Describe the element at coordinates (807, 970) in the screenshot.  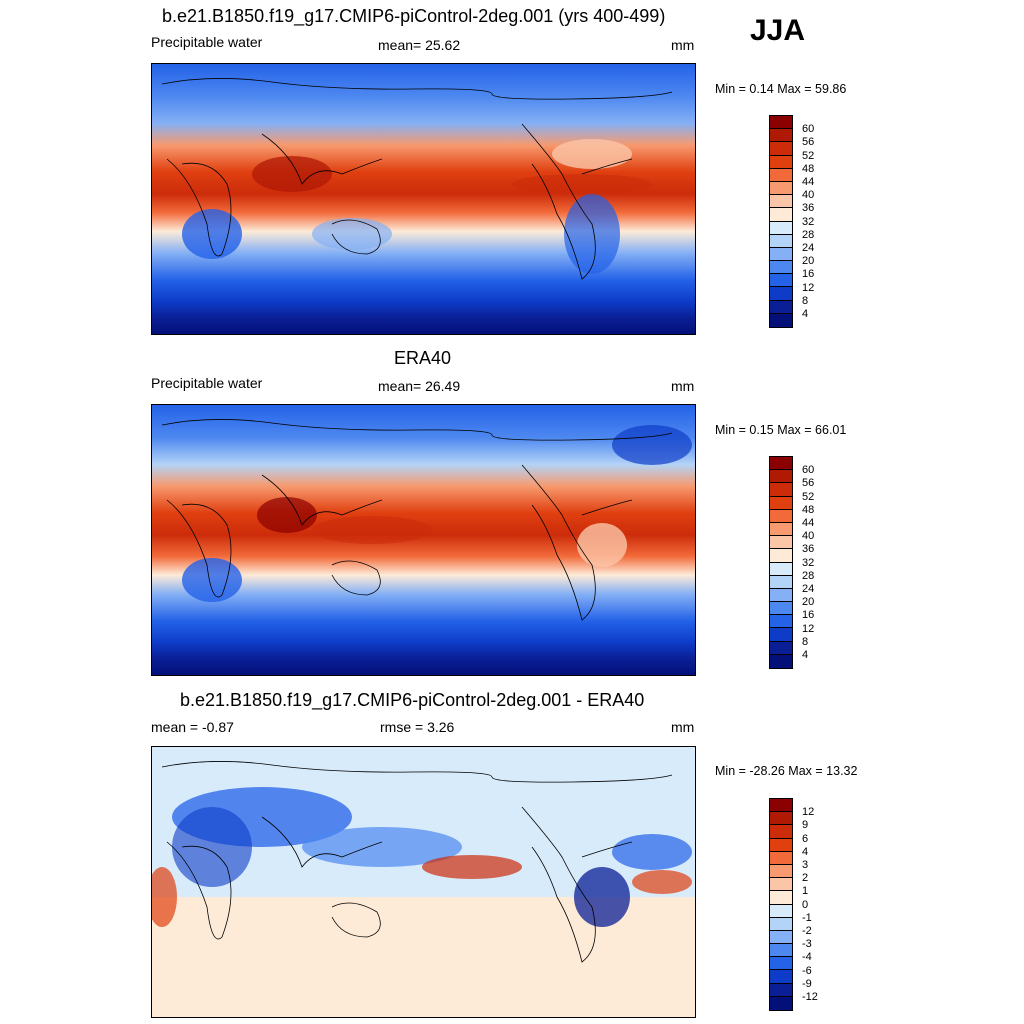
I see `colorbar-tick-label: -6` at that location.